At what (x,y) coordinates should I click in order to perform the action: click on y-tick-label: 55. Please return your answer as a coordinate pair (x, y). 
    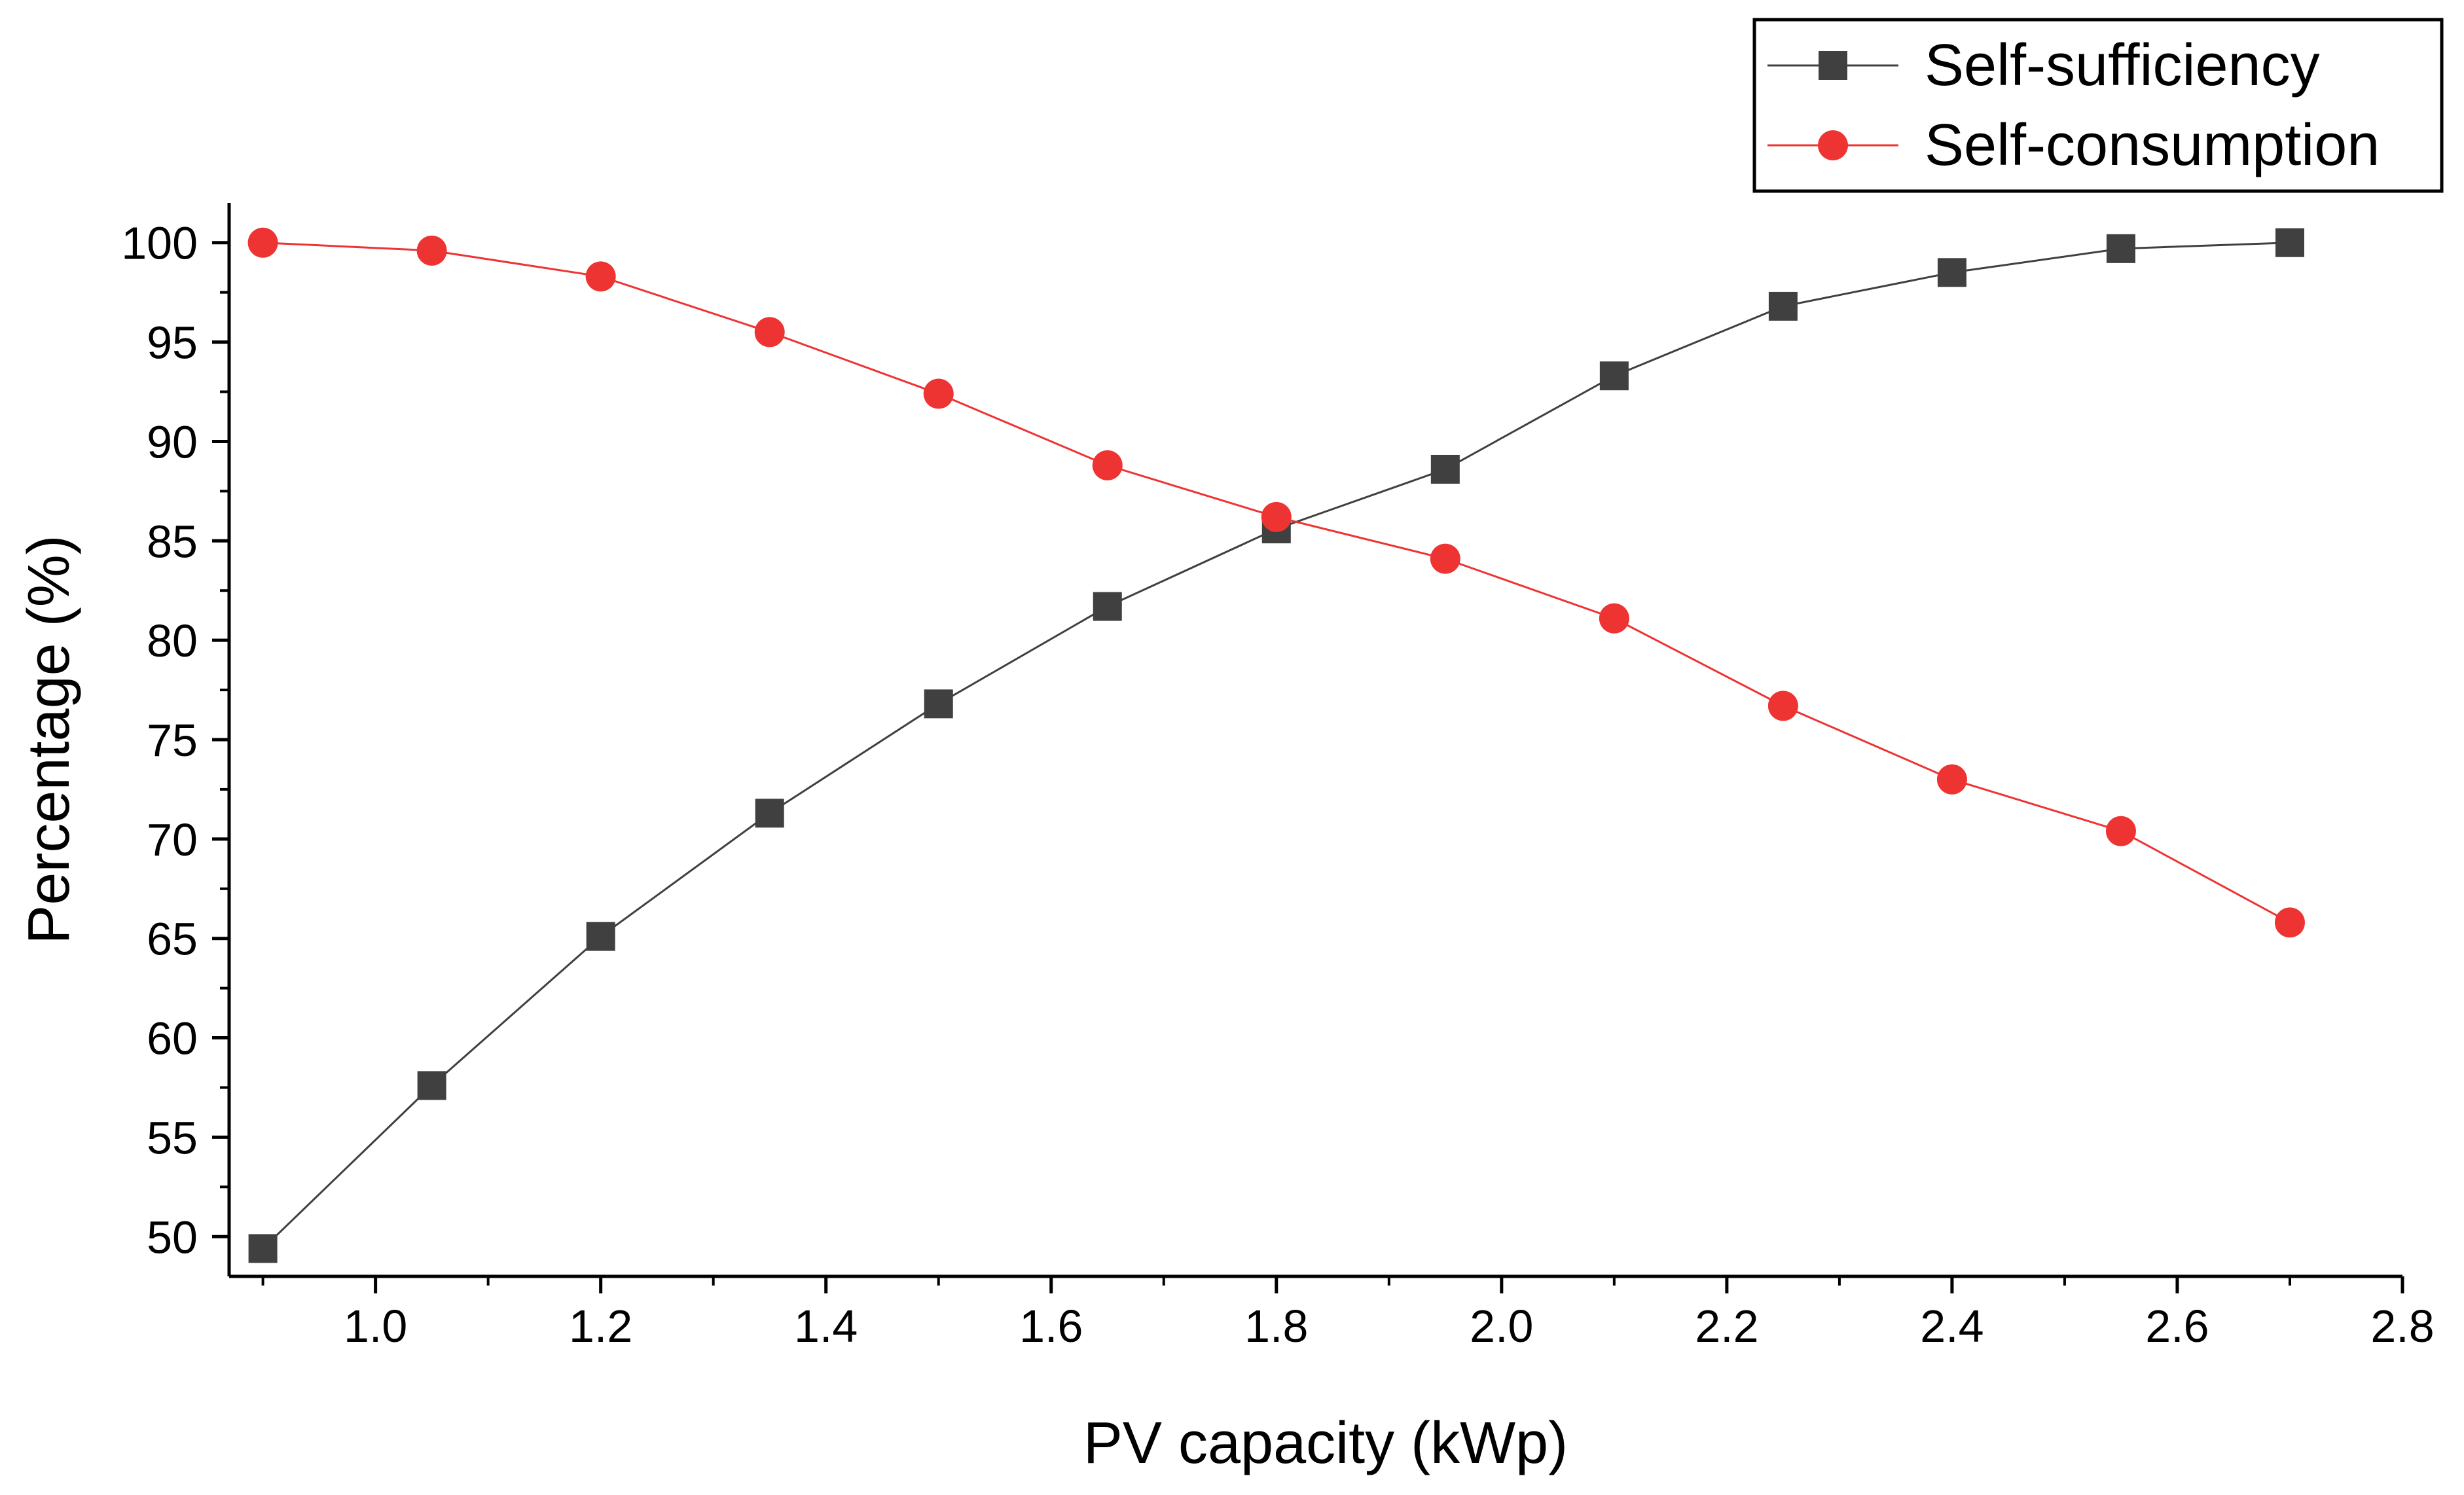
    Looking at the image, I should click on (172, 1137).